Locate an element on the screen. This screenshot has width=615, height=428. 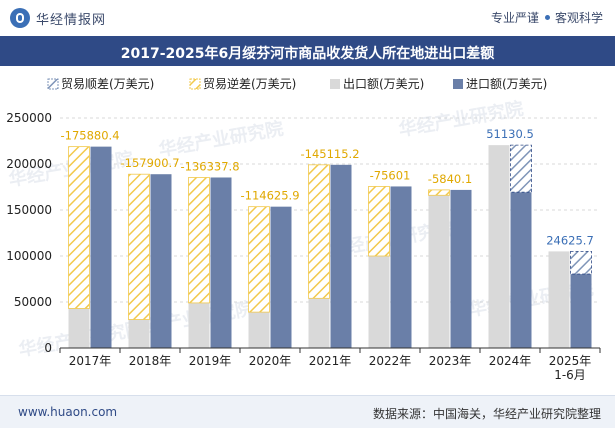
y-tick-label: 250000 is located at coordinates (29, 118).